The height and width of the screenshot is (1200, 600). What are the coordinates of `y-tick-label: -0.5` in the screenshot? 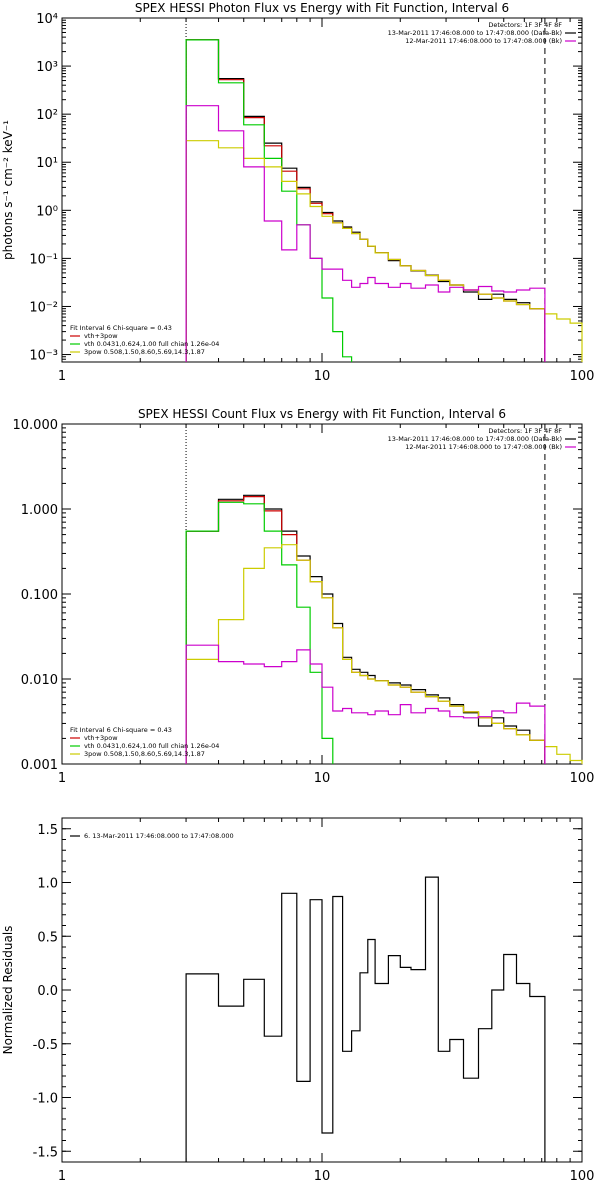 It's located at (45, 1045).